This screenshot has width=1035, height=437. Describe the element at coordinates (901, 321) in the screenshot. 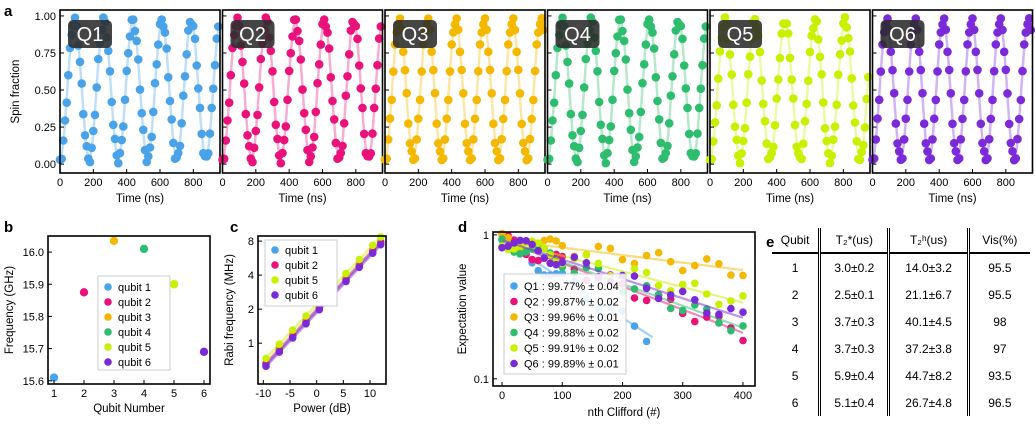

I see `table-row: 3 3.7±0.3 40.1±4.5 98` at that location.